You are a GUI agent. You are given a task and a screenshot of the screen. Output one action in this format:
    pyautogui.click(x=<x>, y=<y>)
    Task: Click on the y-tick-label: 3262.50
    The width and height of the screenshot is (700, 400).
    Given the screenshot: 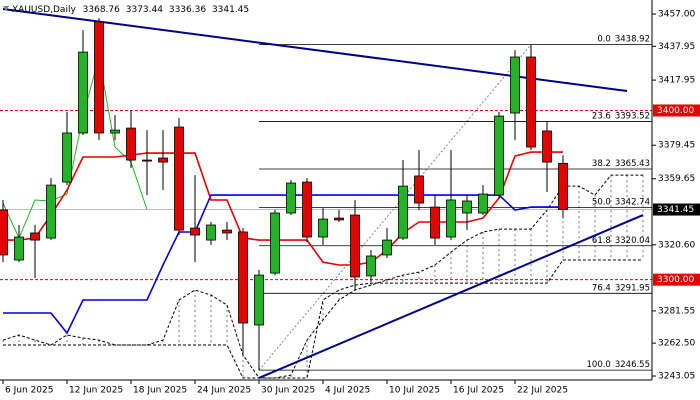 What is the action you would take?
    pyautogui.click(x=676, y=344)
    